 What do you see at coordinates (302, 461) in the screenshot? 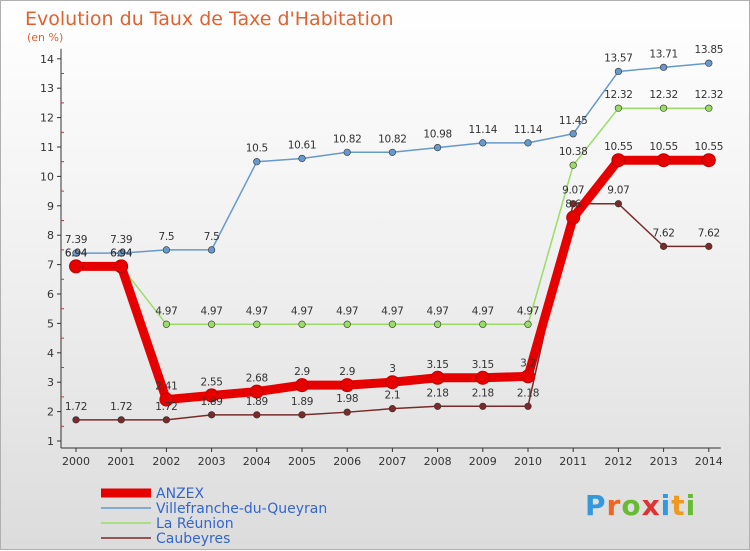
I see `x-tick-label: 2005` at bounding box center [302, 461].